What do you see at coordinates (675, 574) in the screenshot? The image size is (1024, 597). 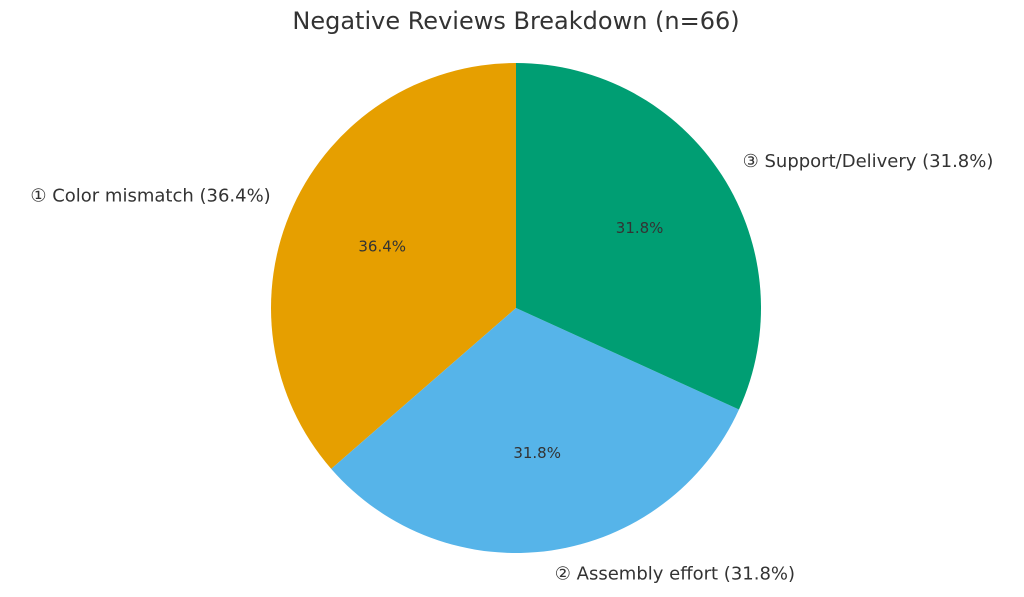 I see `category-label: ② Assembly effort (31.8%)` at bounding box center [675, 574].